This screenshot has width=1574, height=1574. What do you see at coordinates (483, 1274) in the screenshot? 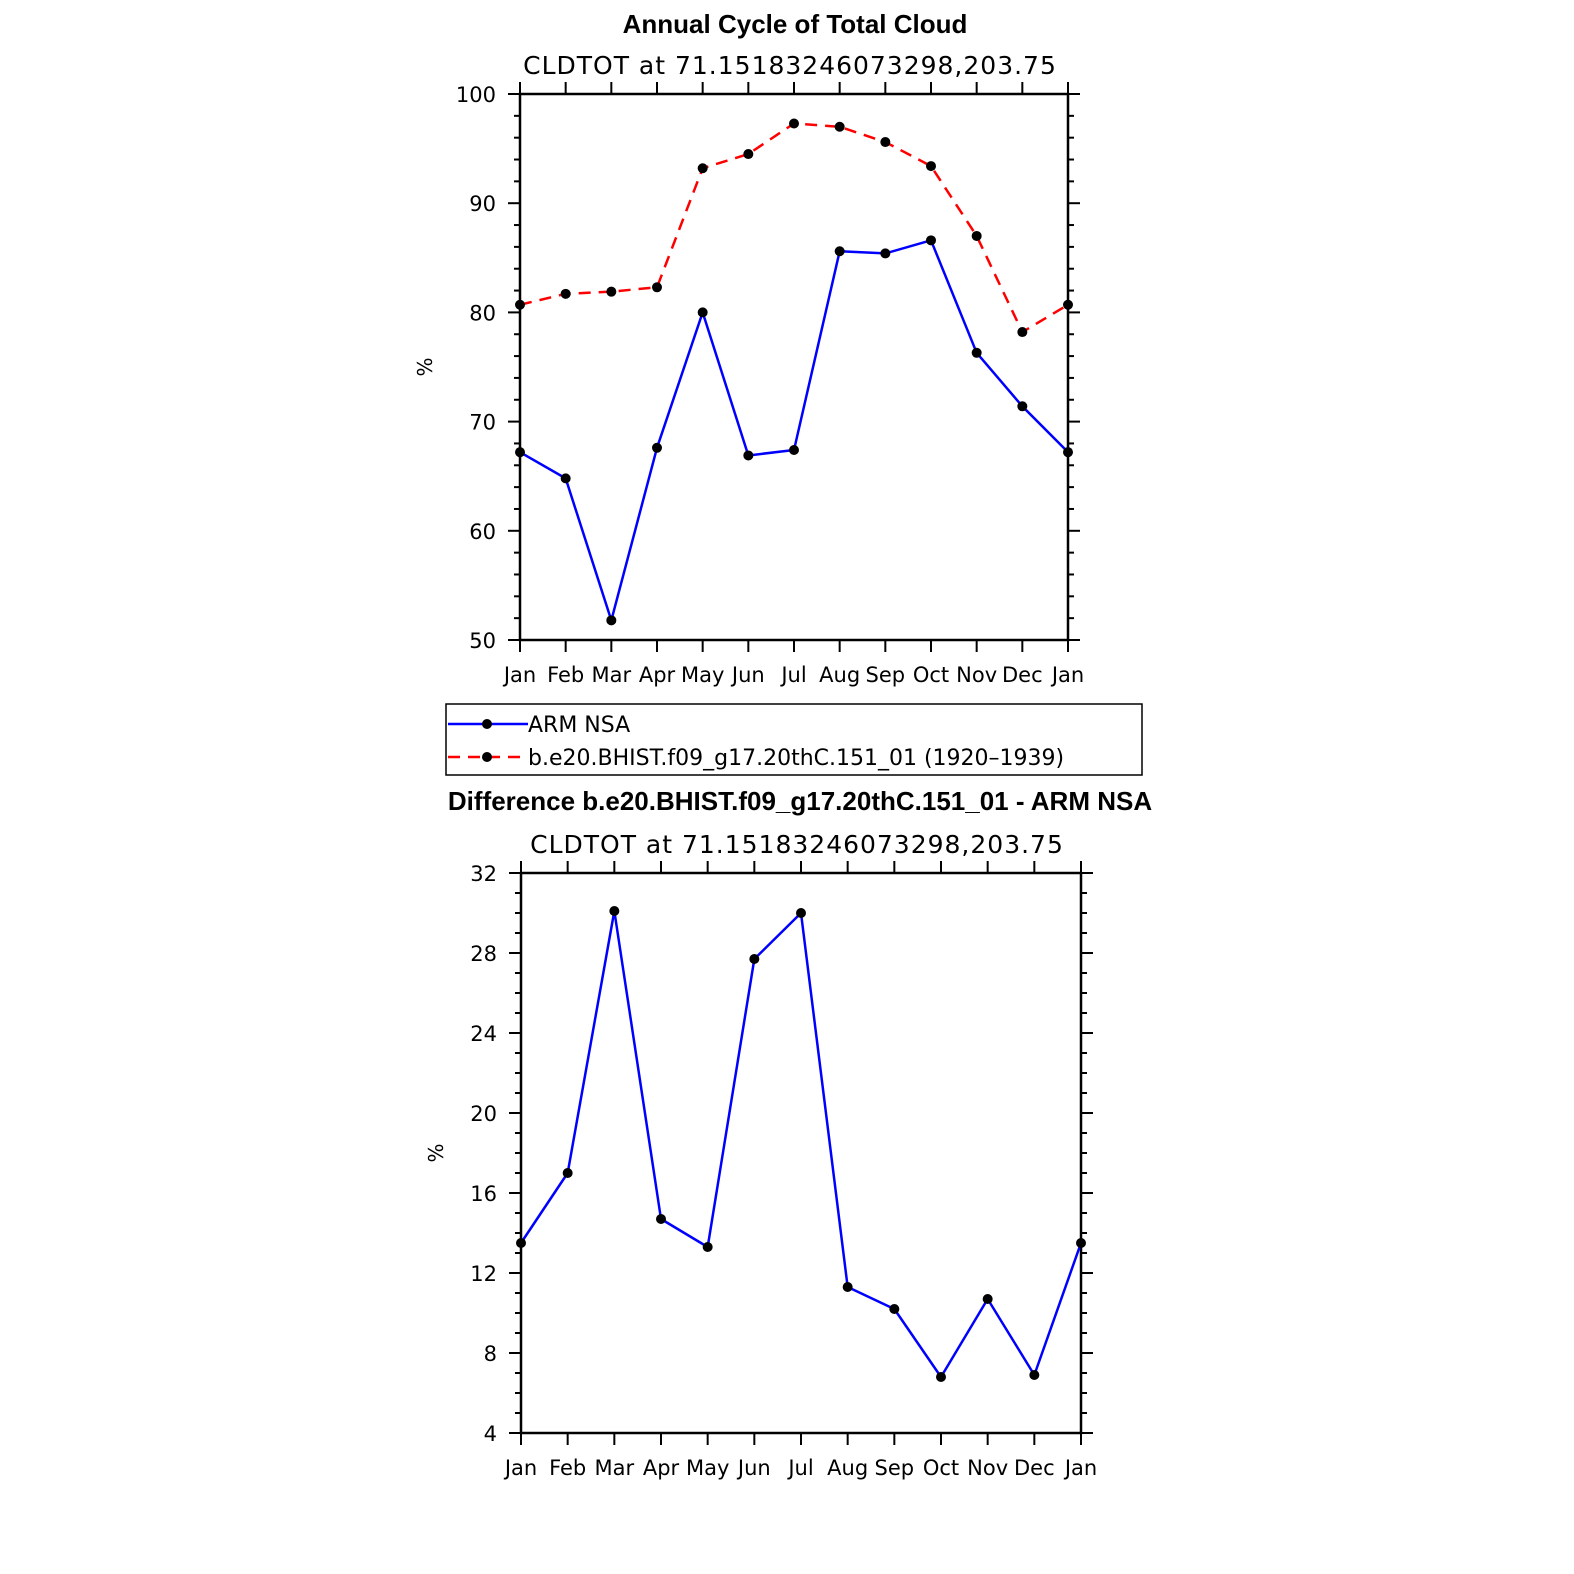
I see `chart-2-y-tick-label: 12` at bounding box center [483, 1274].